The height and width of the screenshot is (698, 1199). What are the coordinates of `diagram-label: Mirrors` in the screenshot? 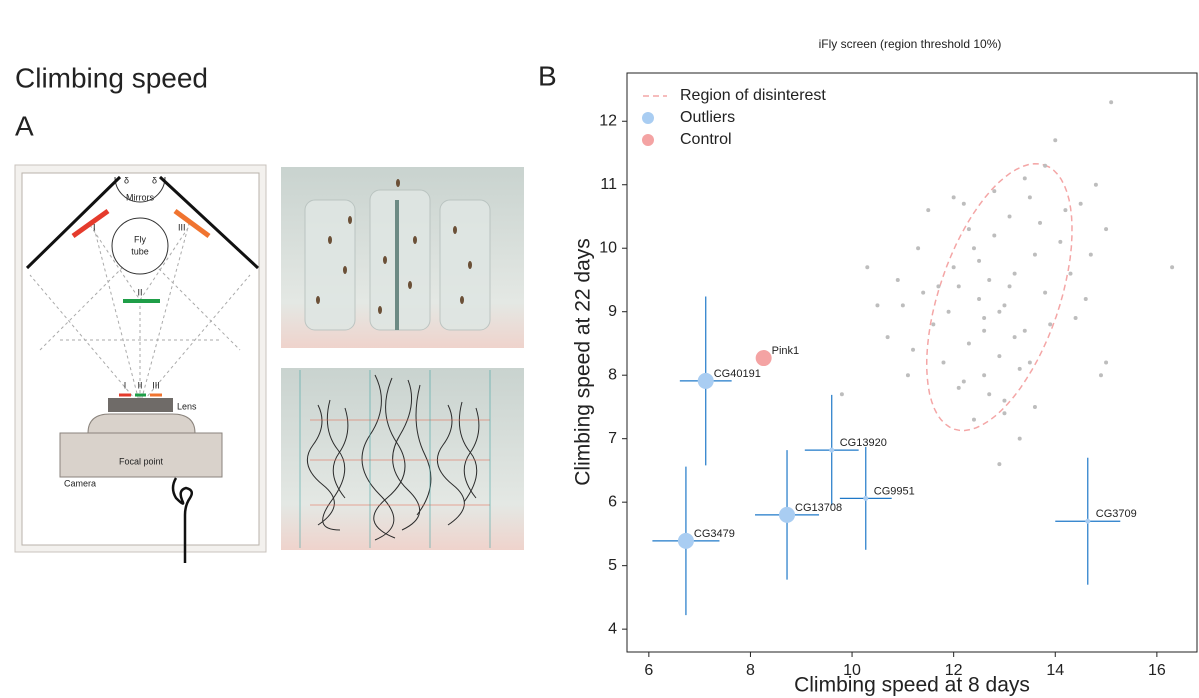 It's located at (140, 197).